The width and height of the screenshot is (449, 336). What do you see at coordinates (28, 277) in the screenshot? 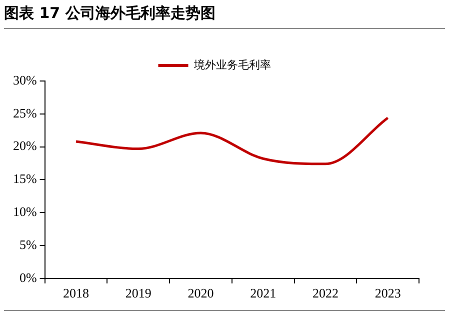
I see `y-tick-label: 0%` at bounding box center [28, 277].